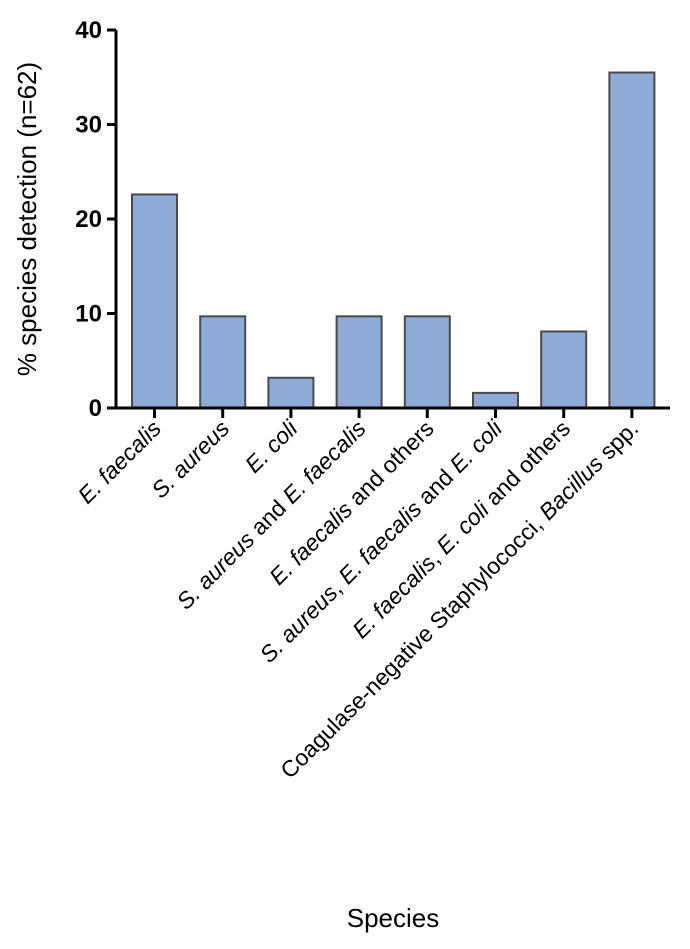 The image size is (690, 949). I want to click on y-ticks: 0 10 20 30 40, so click(95, 219).